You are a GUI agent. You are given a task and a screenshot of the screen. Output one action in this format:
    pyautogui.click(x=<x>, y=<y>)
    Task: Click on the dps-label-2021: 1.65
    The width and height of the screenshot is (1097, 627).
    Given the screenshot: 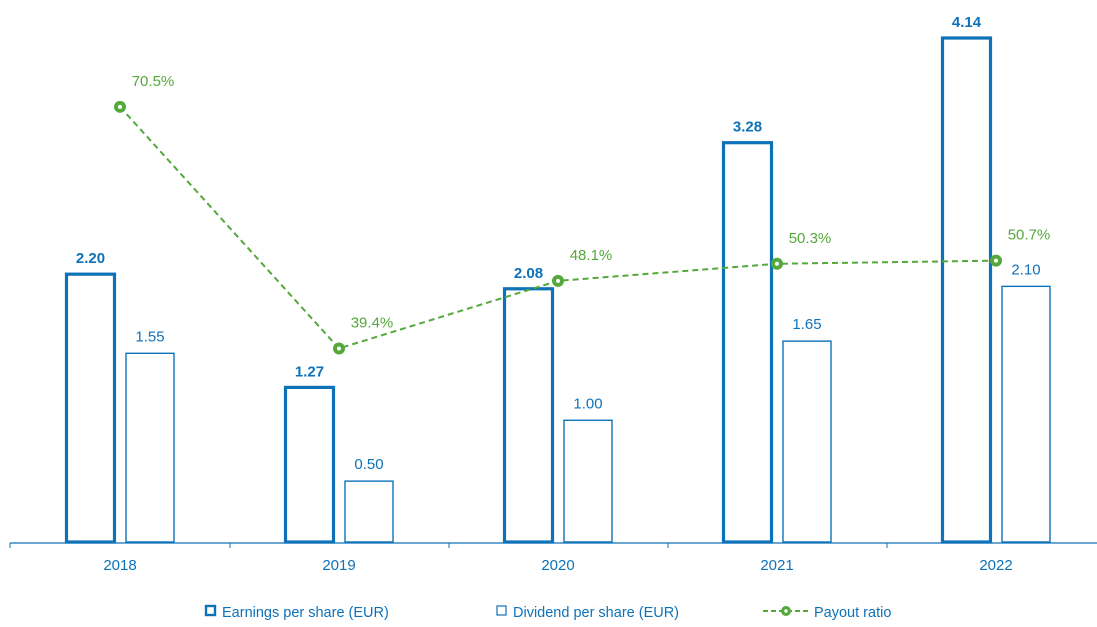 What is the action you would take?
    pyautogui.click(x=806, y=324)
    